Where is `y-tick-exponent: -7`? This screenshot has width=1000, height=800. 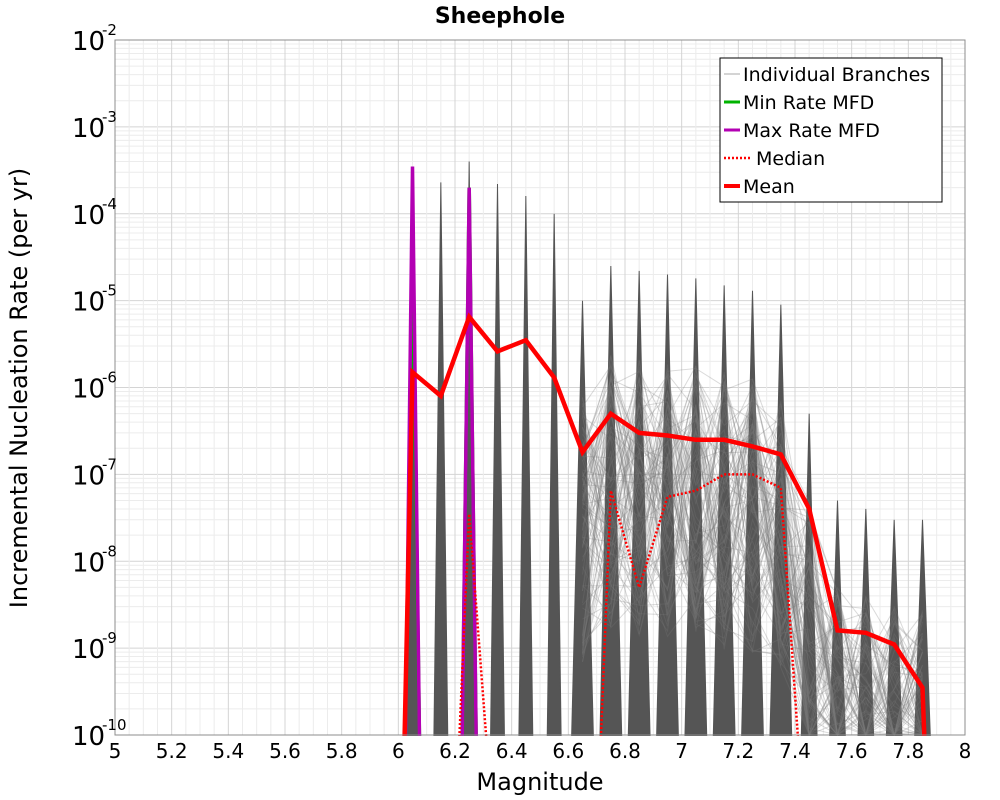
y-tick-exponent: -7 is located at coordinates (109, 464).